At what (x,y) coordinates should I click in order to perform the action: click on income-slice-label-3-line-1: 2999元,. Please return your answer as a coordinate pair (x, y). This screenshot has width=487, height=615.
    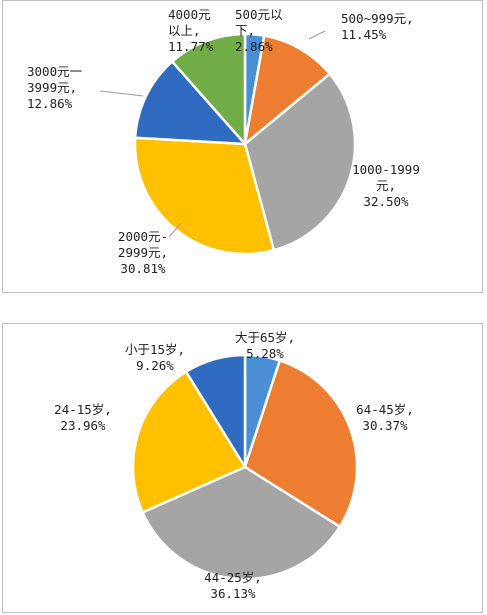
    Looking at the image, I should click on (143, 252).